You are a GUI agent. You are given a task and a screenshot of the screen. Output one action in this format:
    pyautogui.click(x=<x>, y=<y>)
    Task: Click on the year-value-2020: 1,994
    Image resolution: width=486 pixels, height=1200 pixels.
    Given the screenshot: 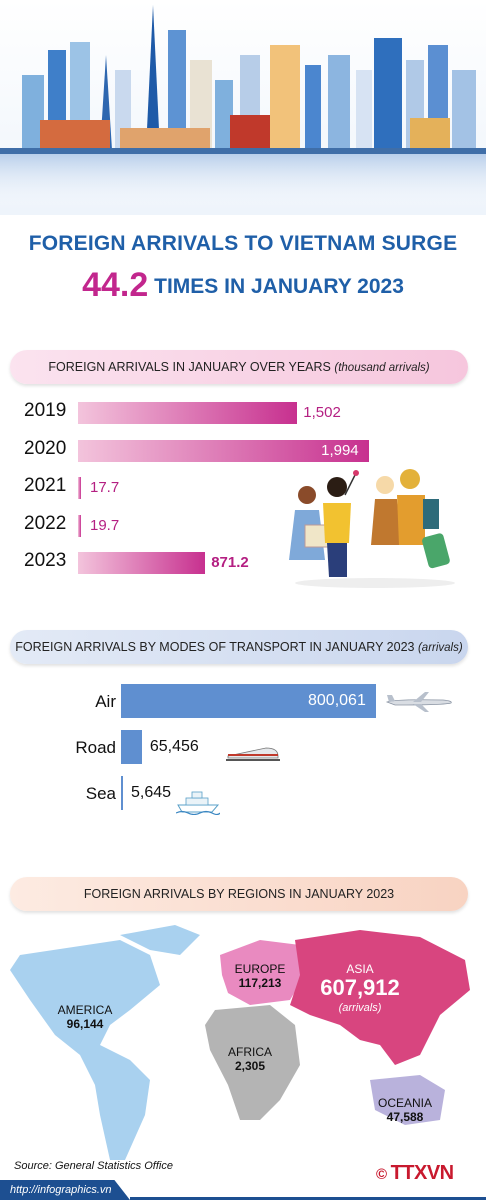 What is the action you would take?
    pyautogui.click(x=340, y=450)
    